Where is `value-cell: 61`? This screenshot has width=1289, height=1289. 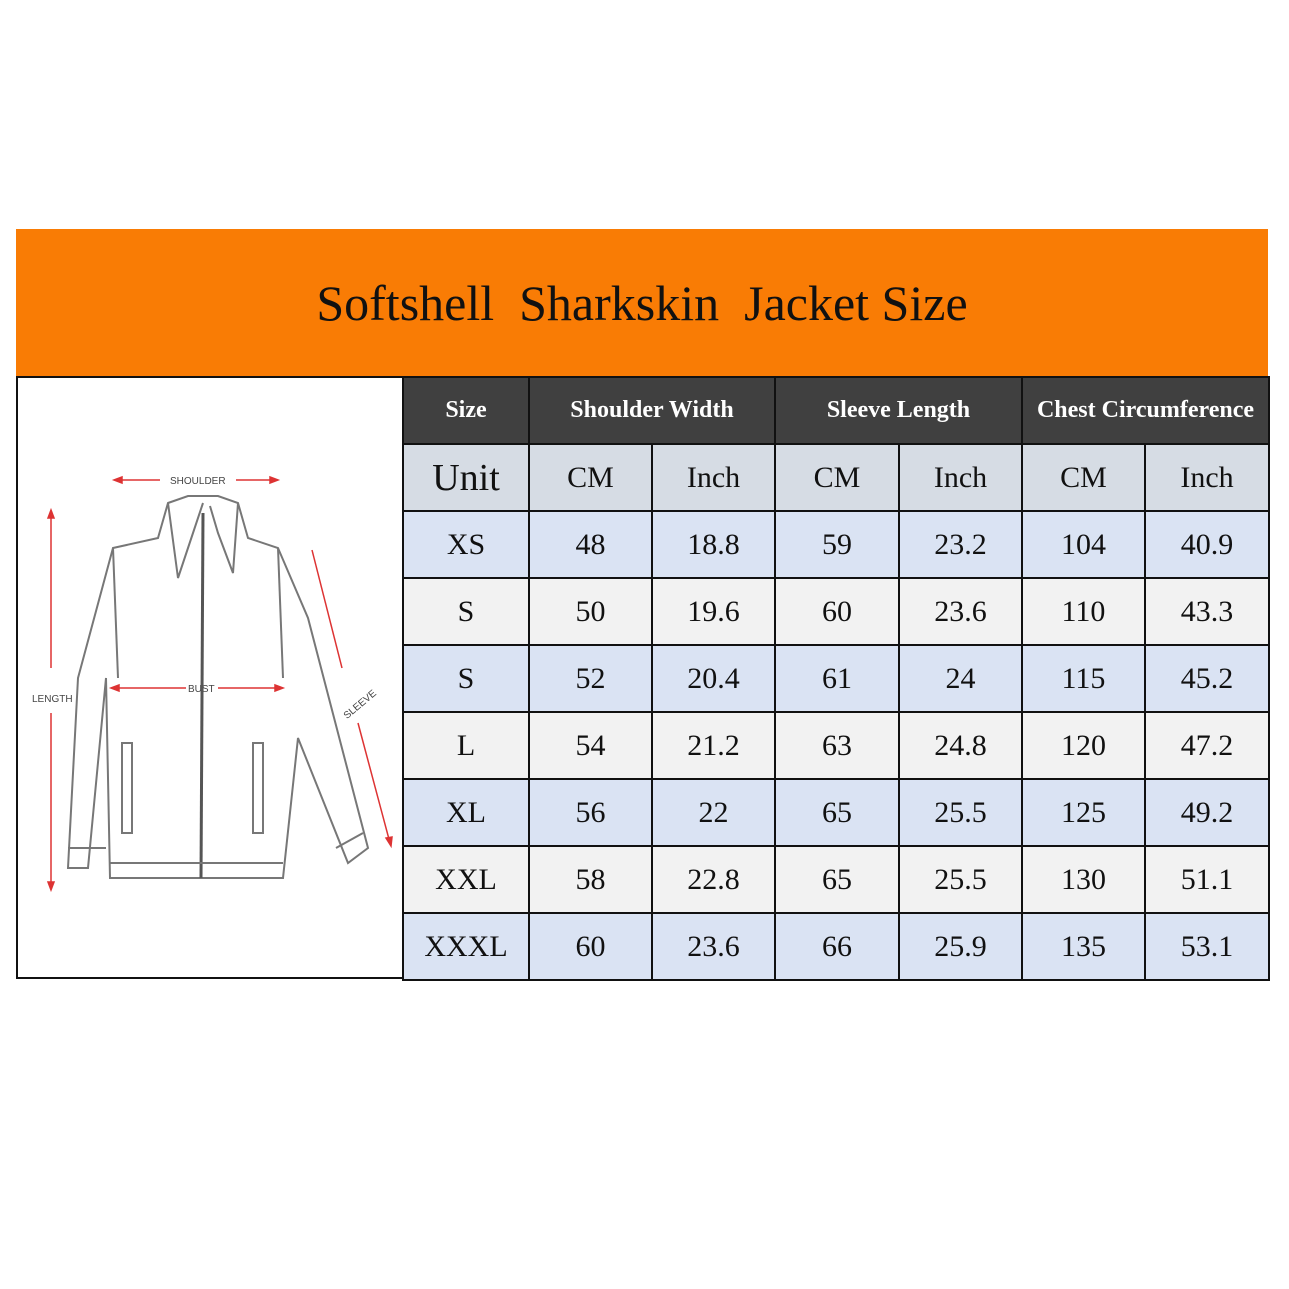 value-cell: 61 is located at coordinates (837, 678).